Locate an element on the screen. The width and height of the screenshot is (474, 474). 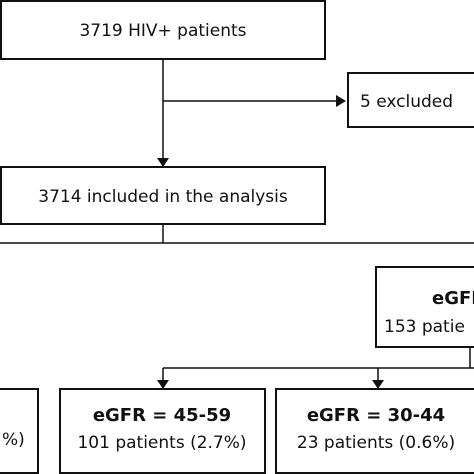
egfr-45-59-title: eGFR = 45-59 is located at coordinates (162, 415).